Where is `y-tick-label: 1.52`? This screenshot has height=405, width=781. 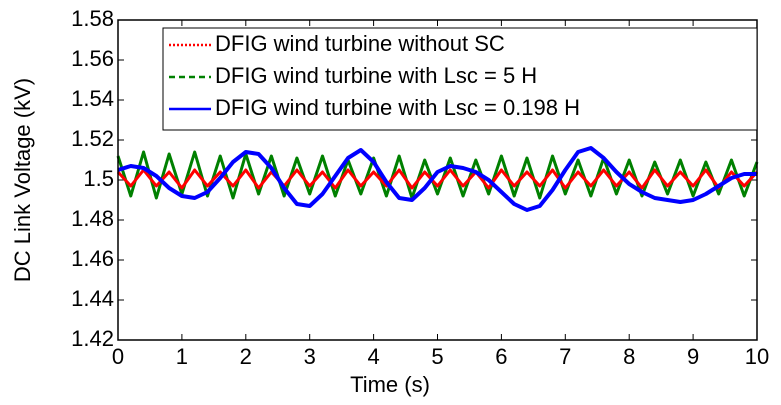 y-tick-label: 1.52 is located at coordinates (92, 138).